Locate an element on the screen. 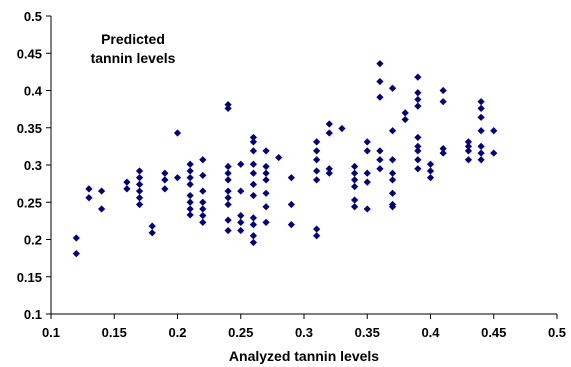  chart-annotation-line-2: tannin levels is located at coordinates (133, 58).